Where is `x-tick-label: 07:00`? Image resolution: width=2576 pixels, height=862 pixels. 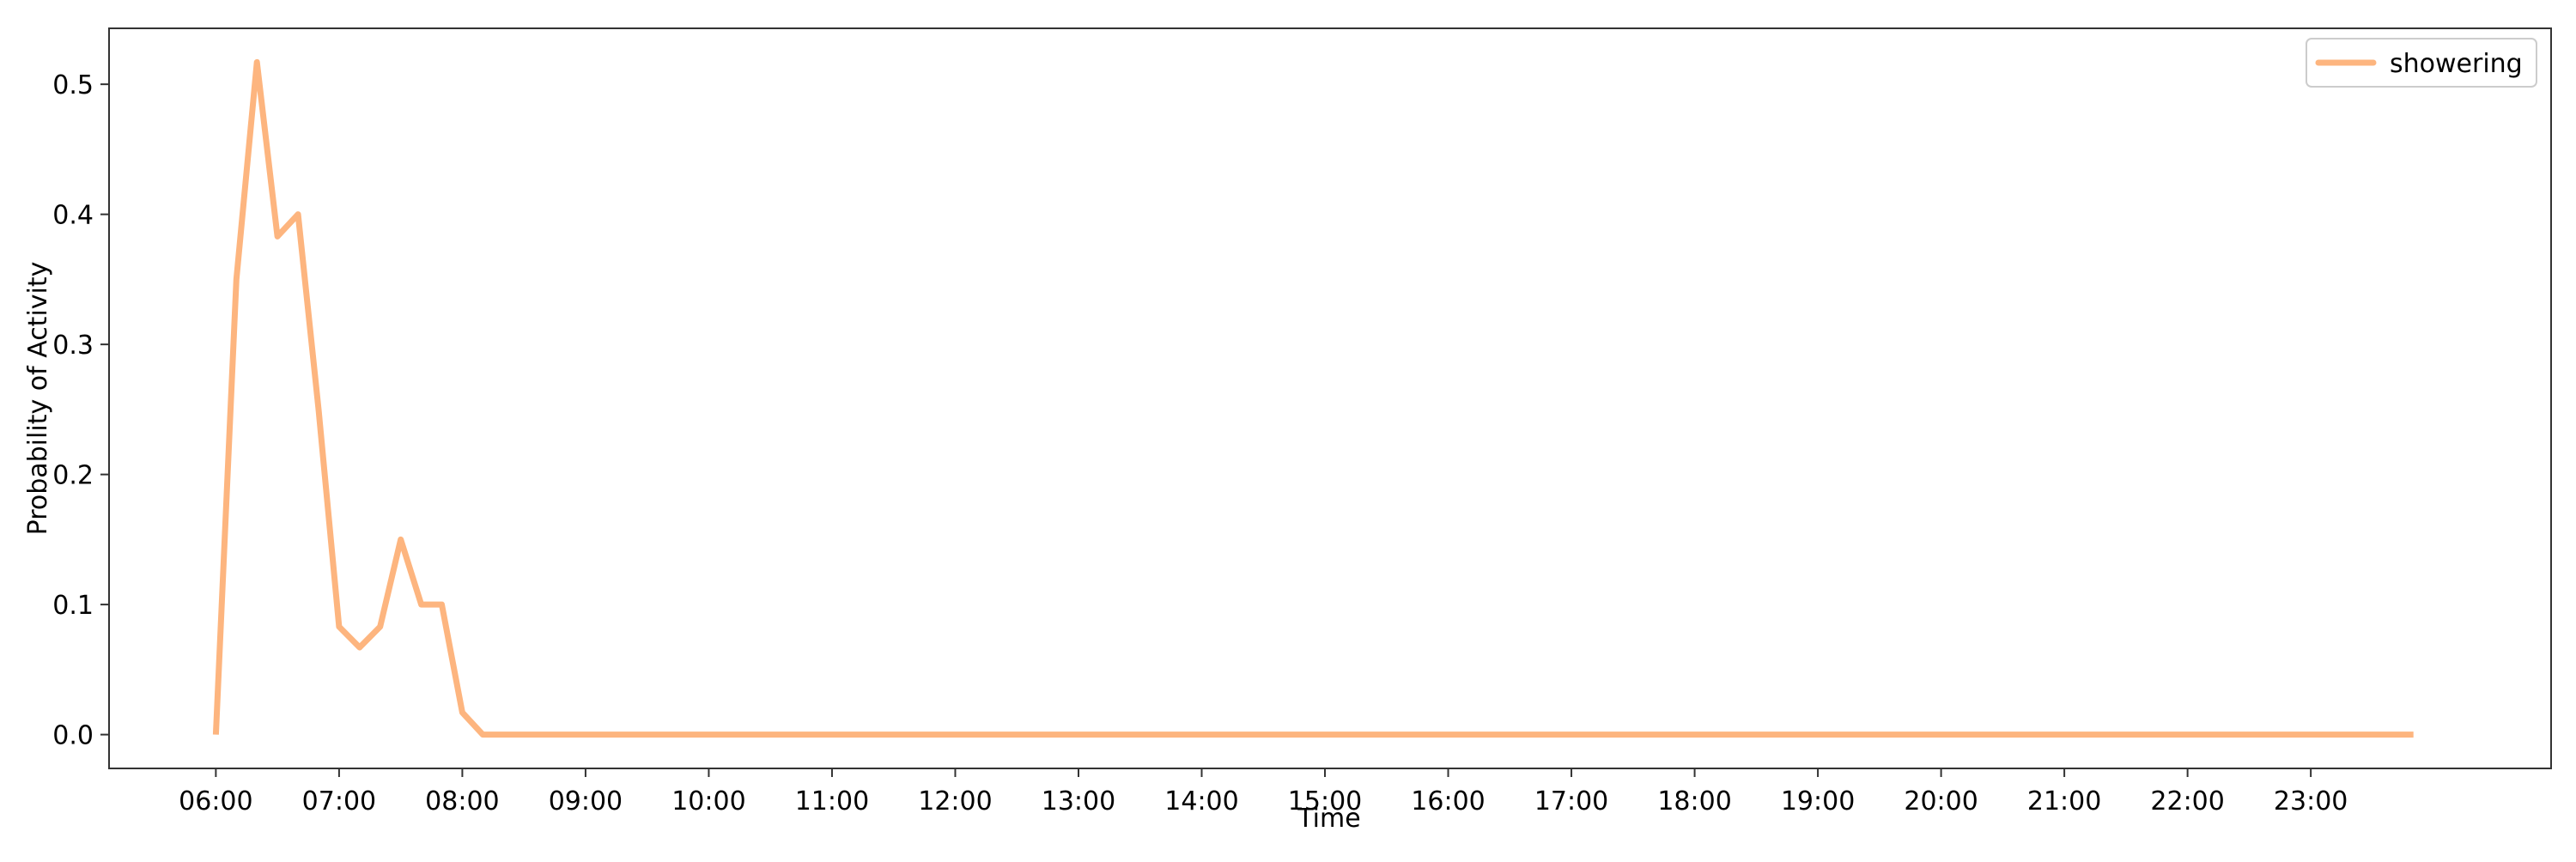
x-tick-label: 07:00 is located at coordinates (339, 801).